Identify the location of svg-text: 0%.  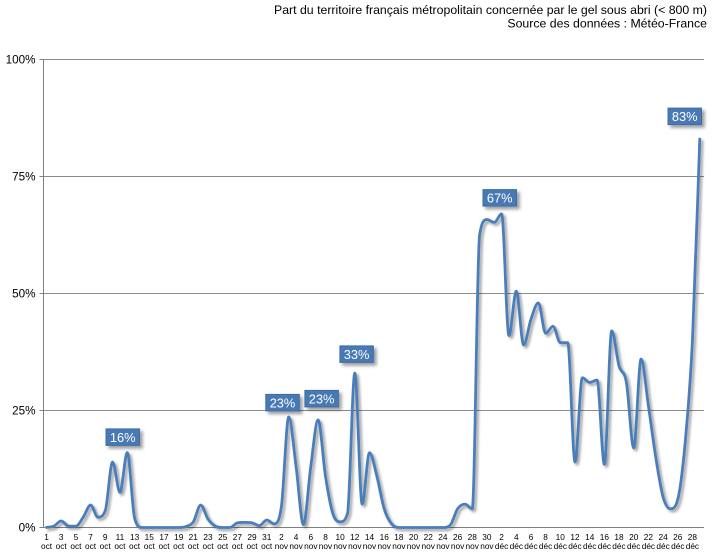
(27, 528).